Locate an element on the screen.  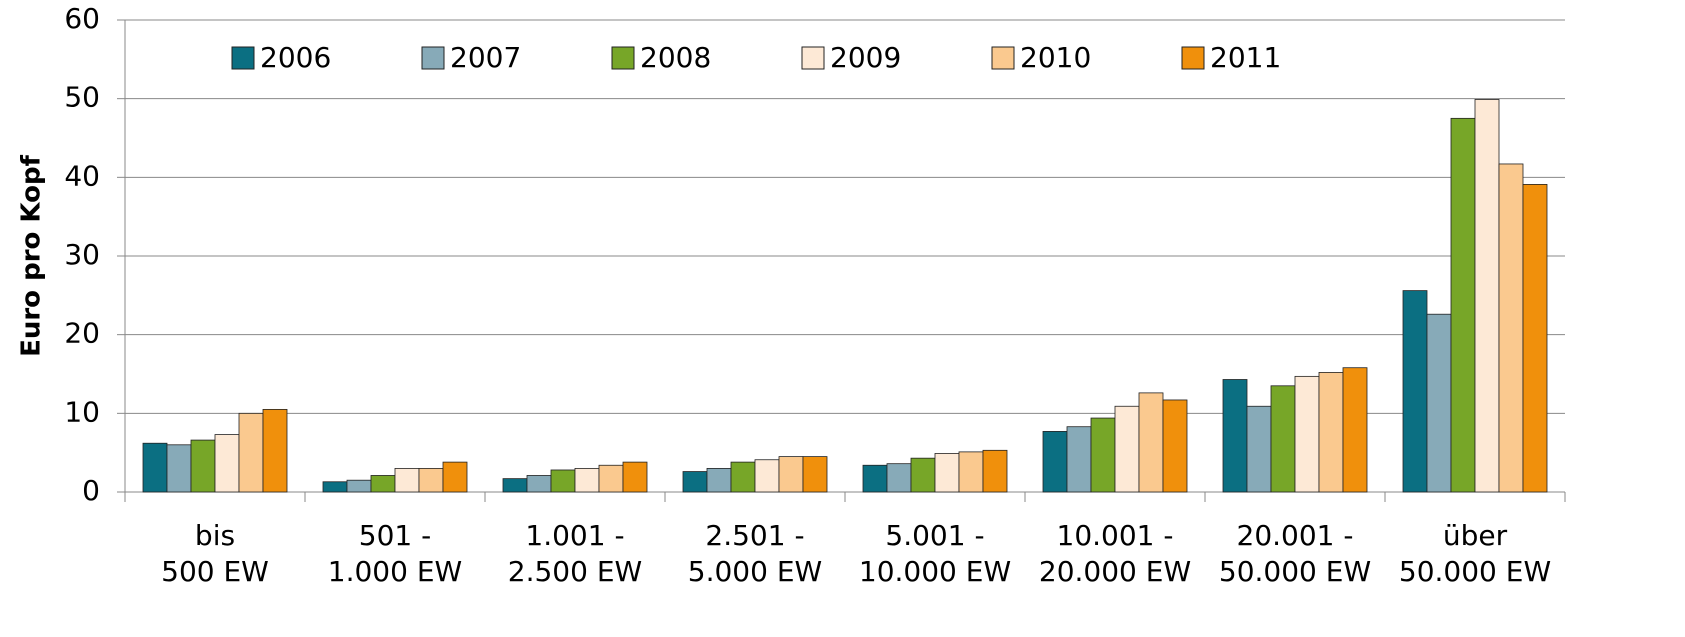
y-axis-label: Euro pro Kopf is located at coordinates (32, 255).